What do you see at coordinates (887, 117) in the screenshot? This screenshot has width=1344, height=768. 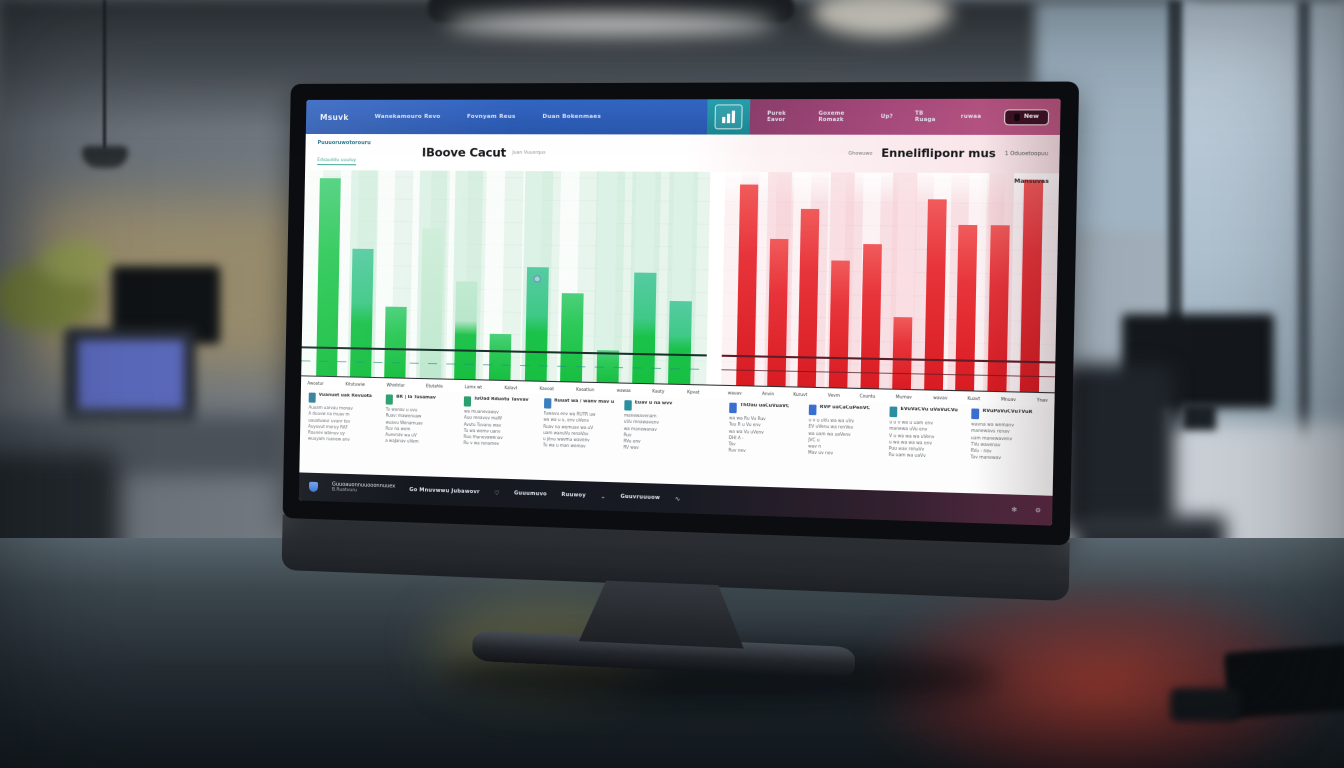 I see `nav-link-6: Up?` at bounding box center [887, 117].